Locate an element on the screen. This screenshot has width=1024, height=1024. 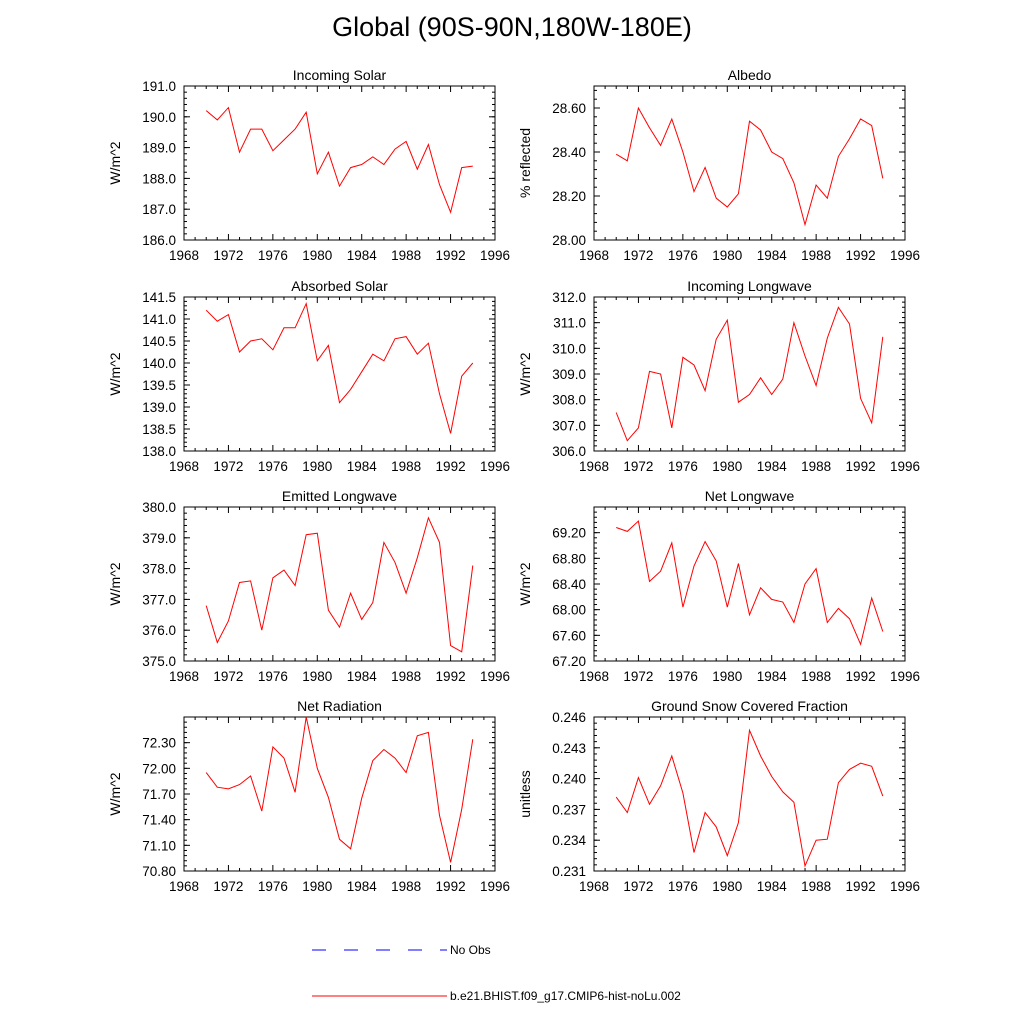
y-axis-label: % reflected is located at coordinates (525, 163).